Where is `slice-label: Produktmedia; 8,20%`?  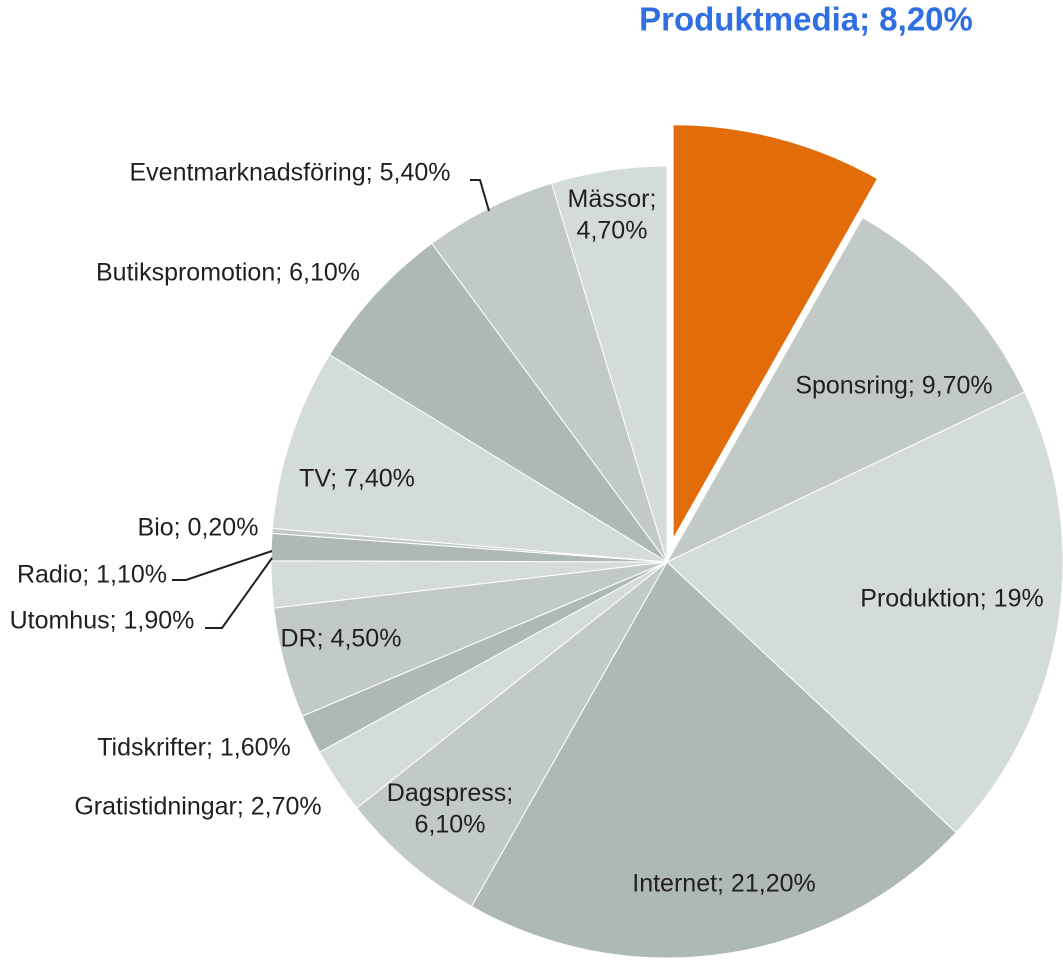 slice-label: Produktmedia; 8,20% is located at coordinates (806, 19).